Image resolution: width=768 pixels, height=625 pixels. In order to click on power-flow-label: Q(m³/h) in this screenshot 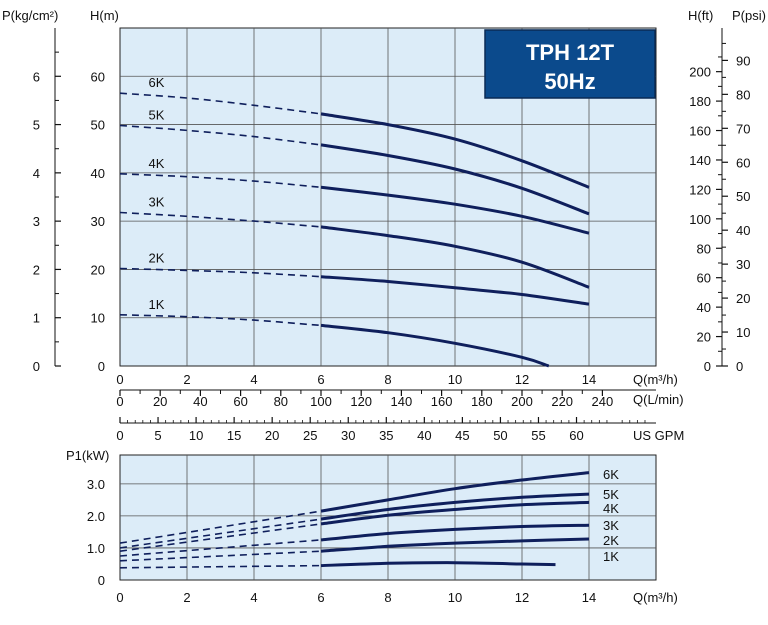, I will do `click(655, 597)`.